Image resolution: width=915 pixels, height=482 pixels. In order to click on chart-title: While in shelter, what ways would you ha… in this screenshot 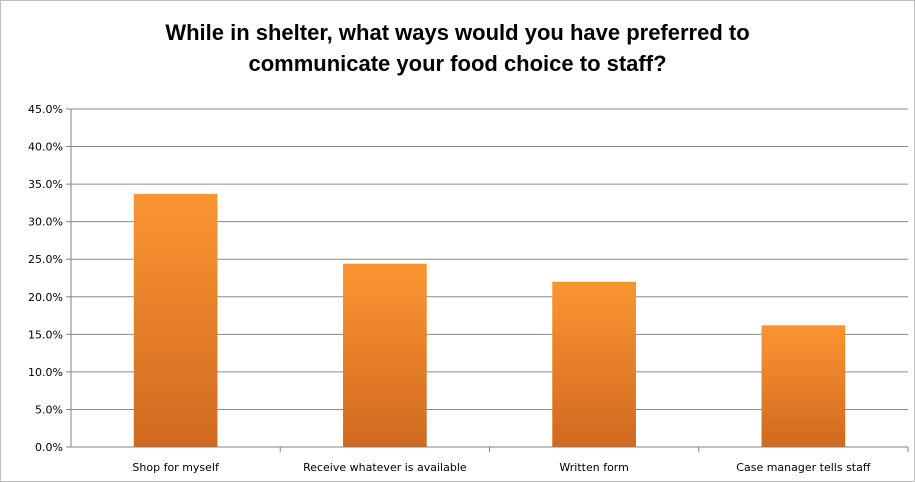, I will do `click(457, 48)`.